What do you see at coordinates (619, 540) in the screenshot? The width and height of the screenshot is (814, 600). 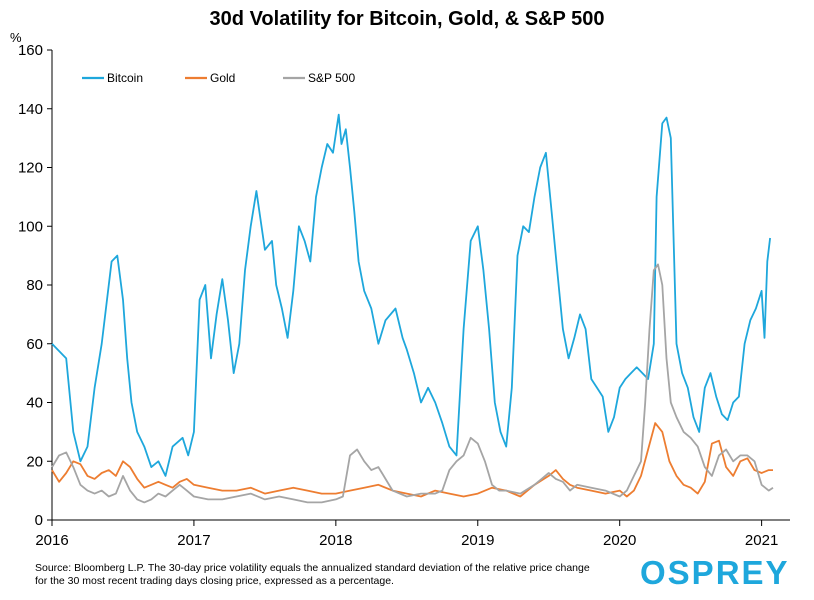 I see `x-tick-label: 2020` at bounding box center [619, 540].